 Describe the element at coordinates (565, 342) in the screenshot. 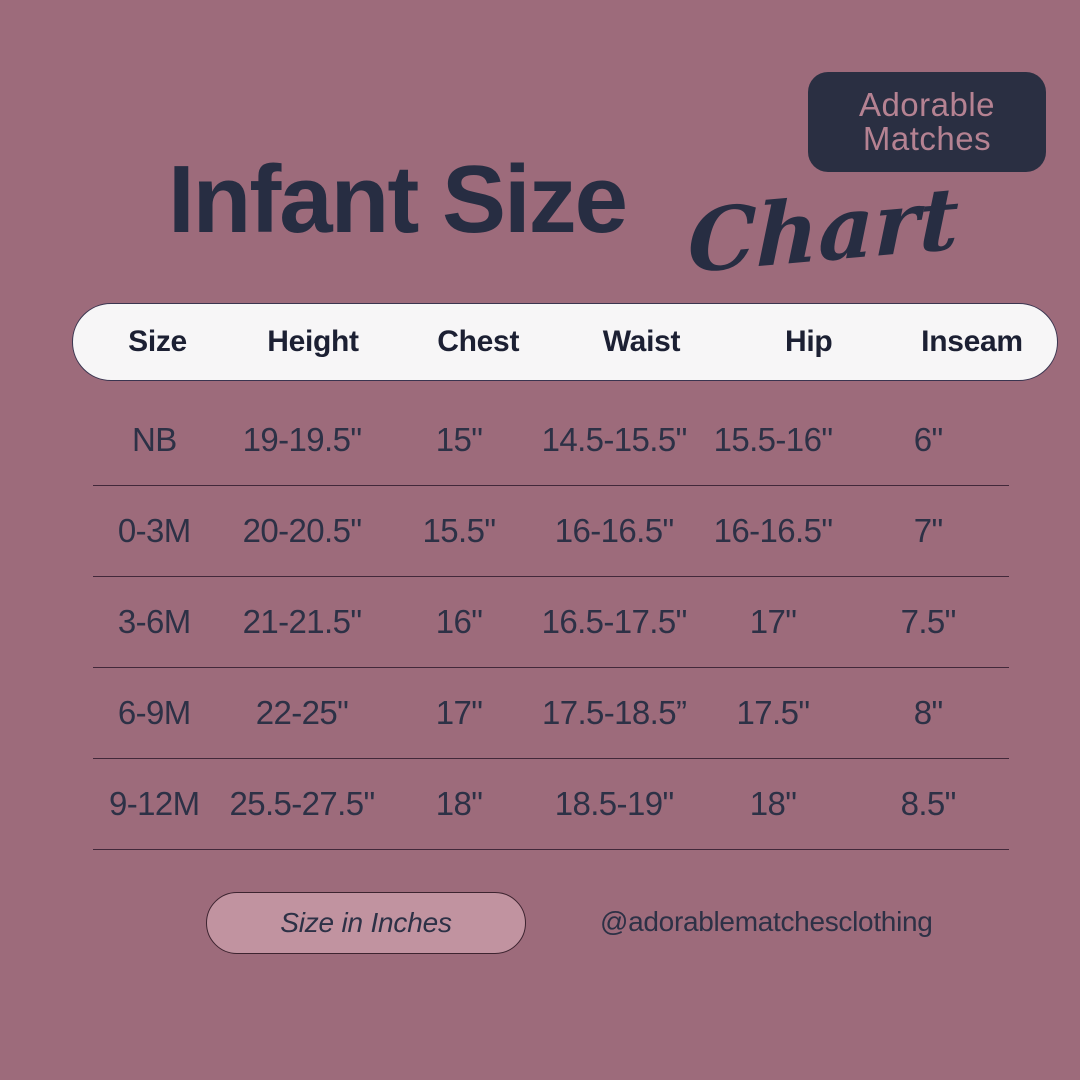

I see `table-header-row: Size Height Chest Waist Hip Inseam` at that location.